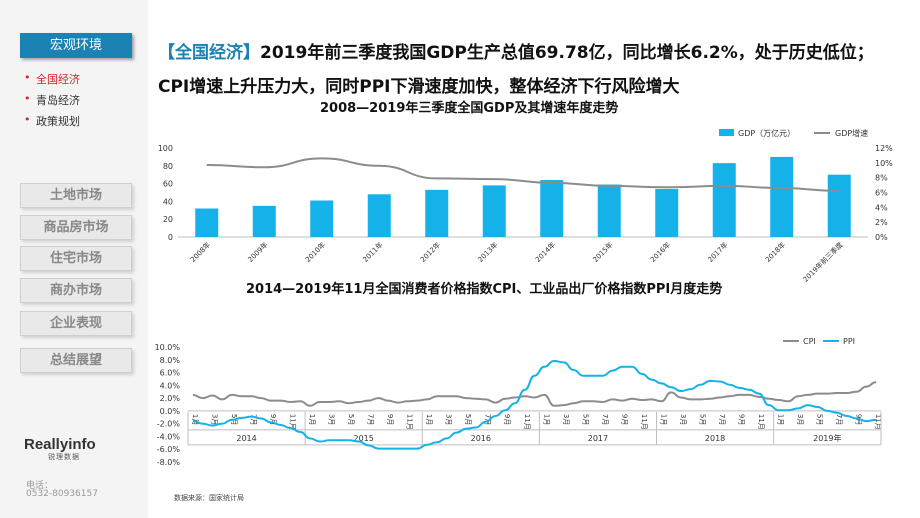 Image resolution: width=920 pixels, height=518 pixels. Describe the element at coordinates (315, 252) in the screenshot. I see `x-tick-label: 2010年` at that location.